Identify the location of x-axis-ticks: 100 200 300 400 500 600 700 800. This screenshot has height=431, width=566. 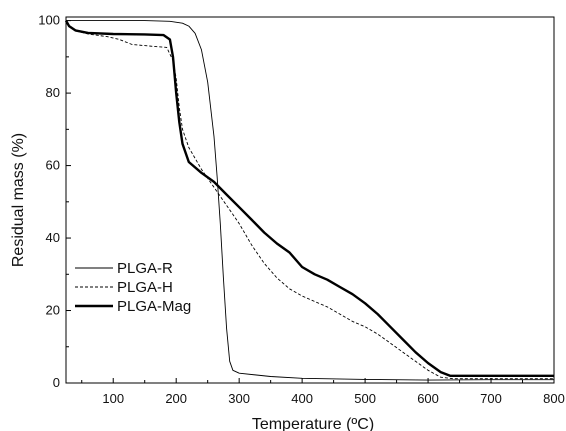
(323, 392).